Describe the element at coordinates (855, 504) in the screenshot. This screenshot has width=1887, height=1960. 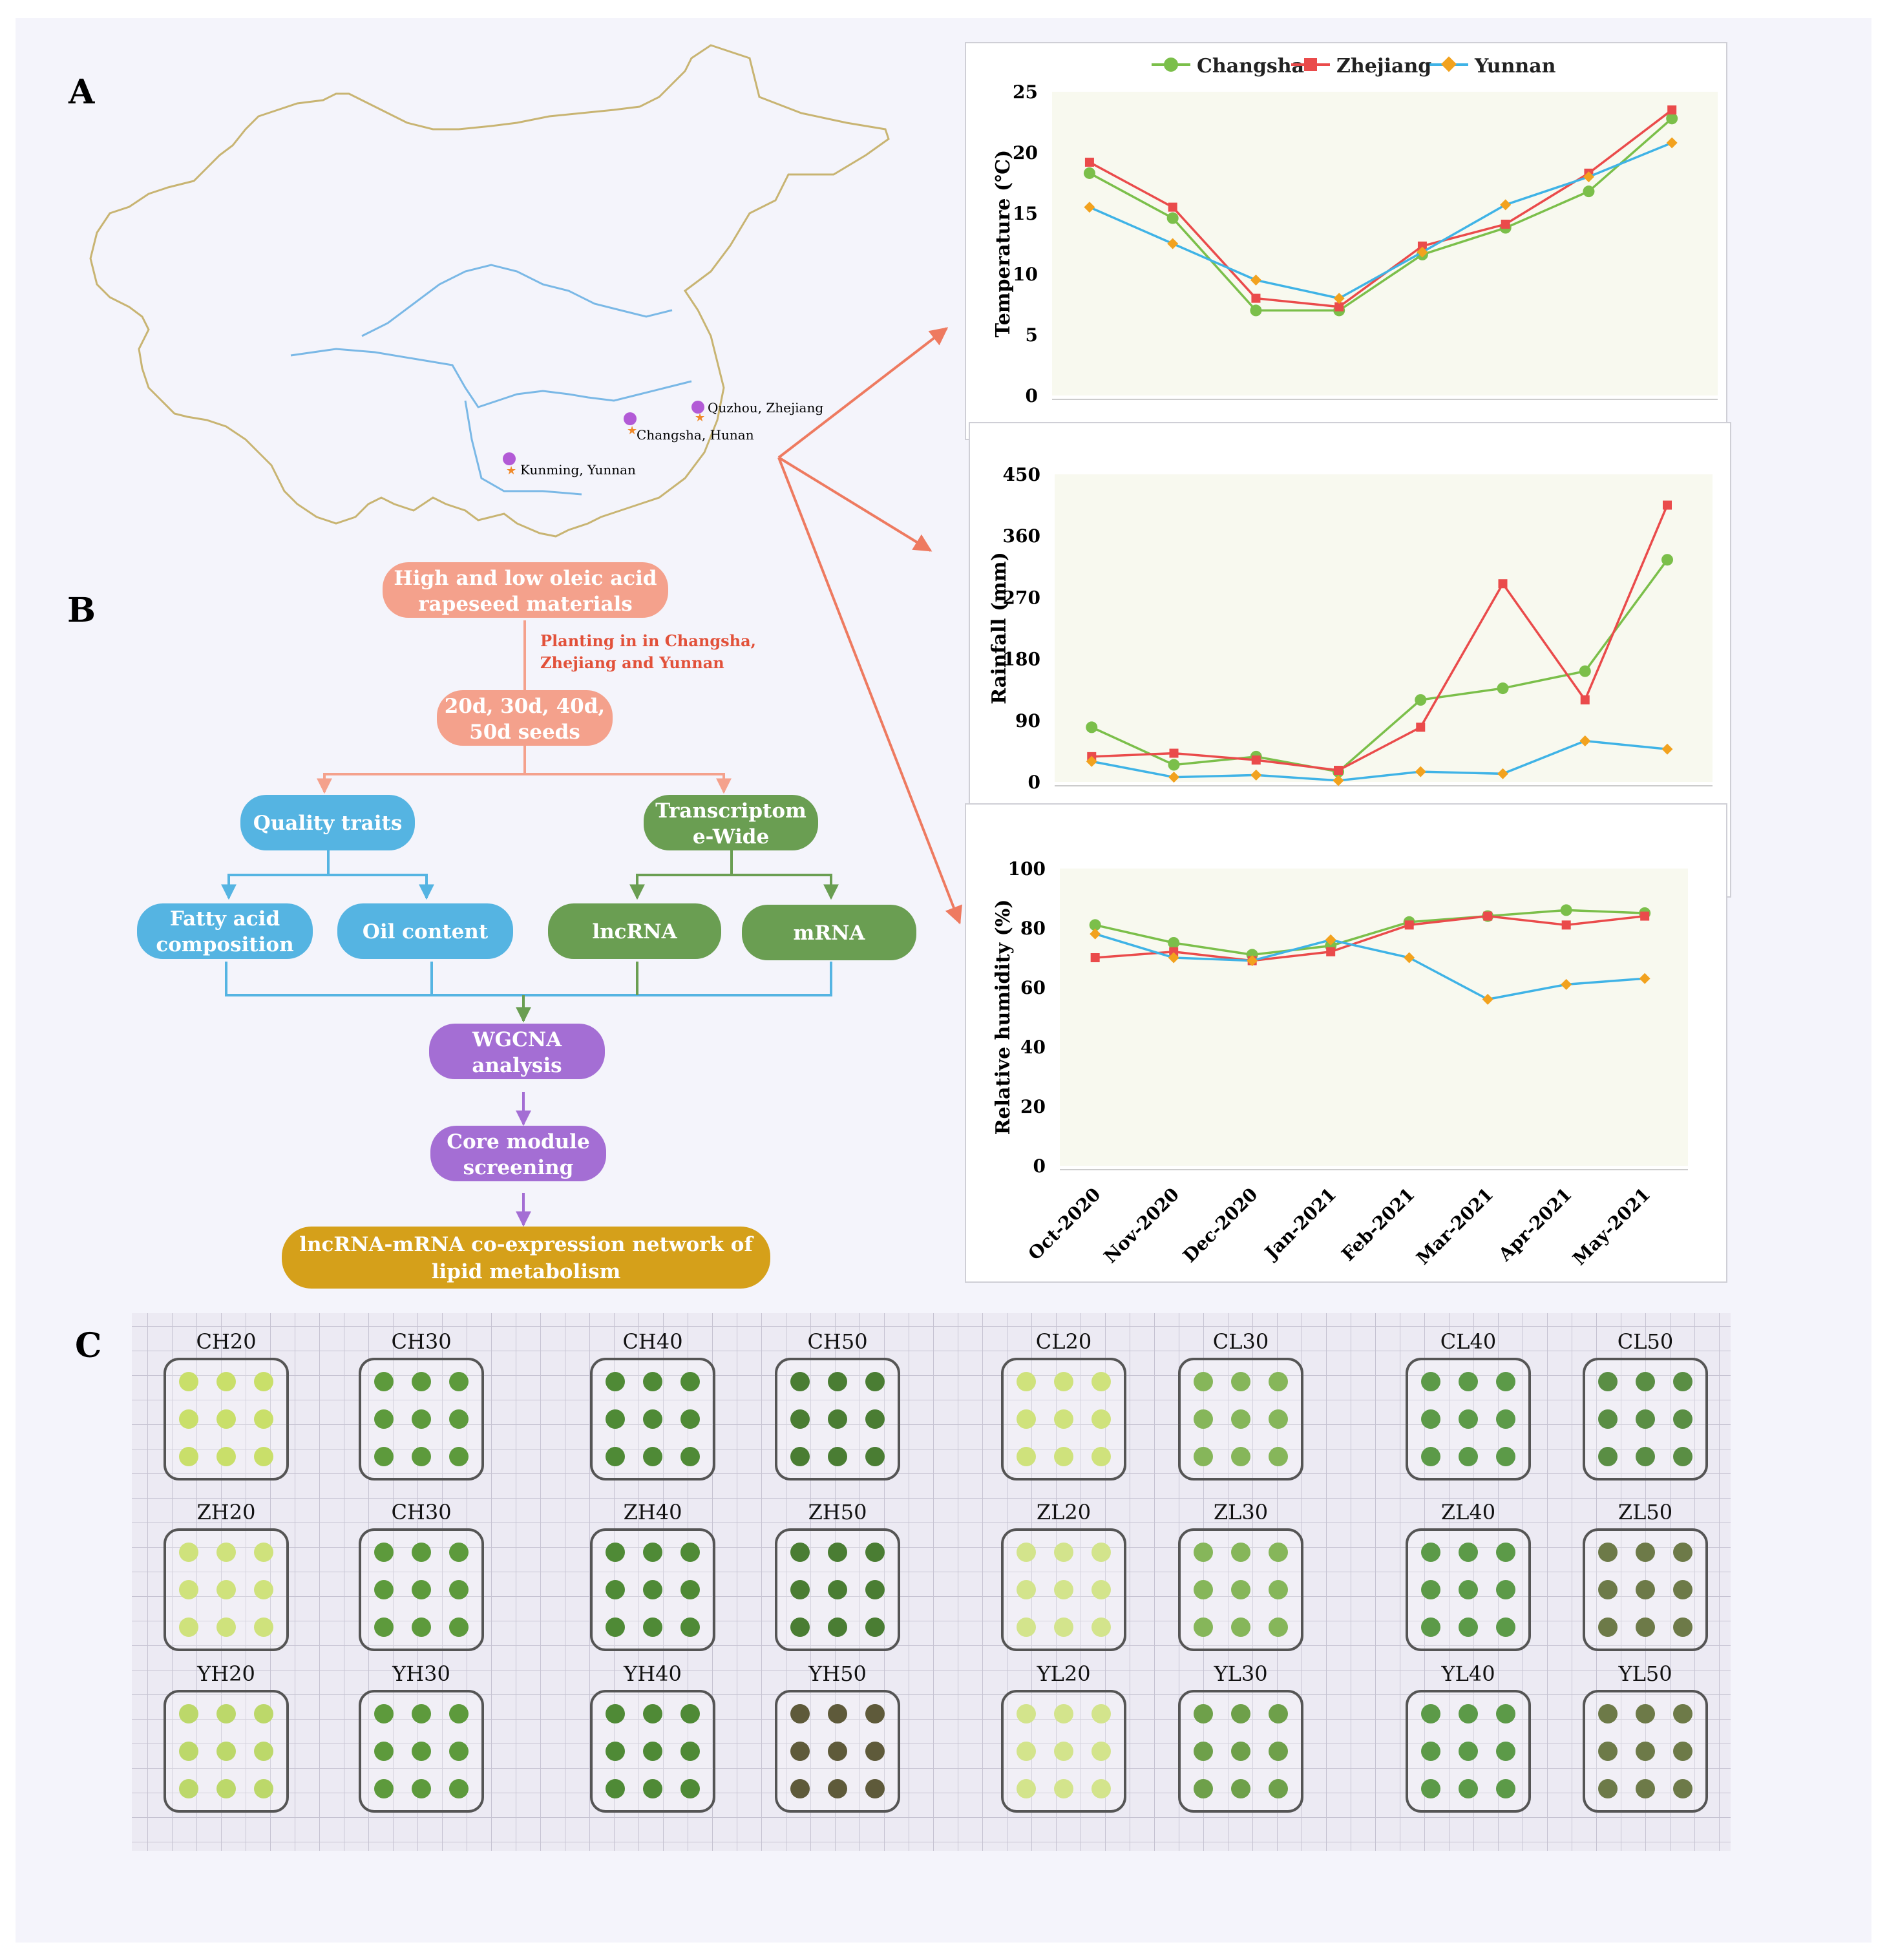
I see `arrow-to-rainfall` at that location.